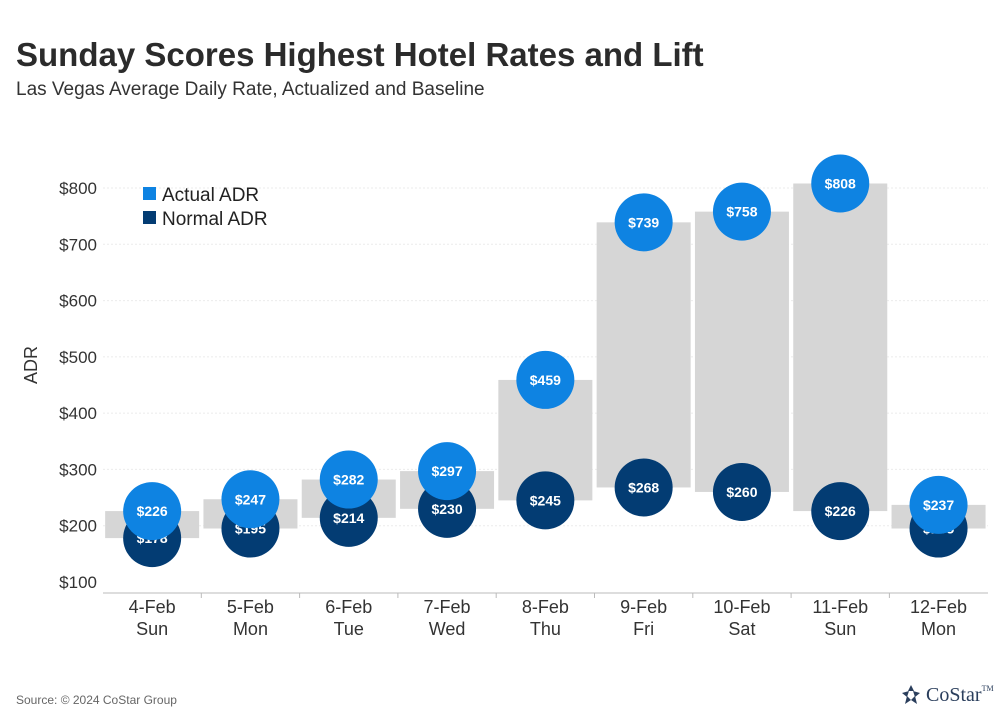 The image size is (1000, 720). I want to click on legend-label-actual: Actual ADR, so click(210, 195).